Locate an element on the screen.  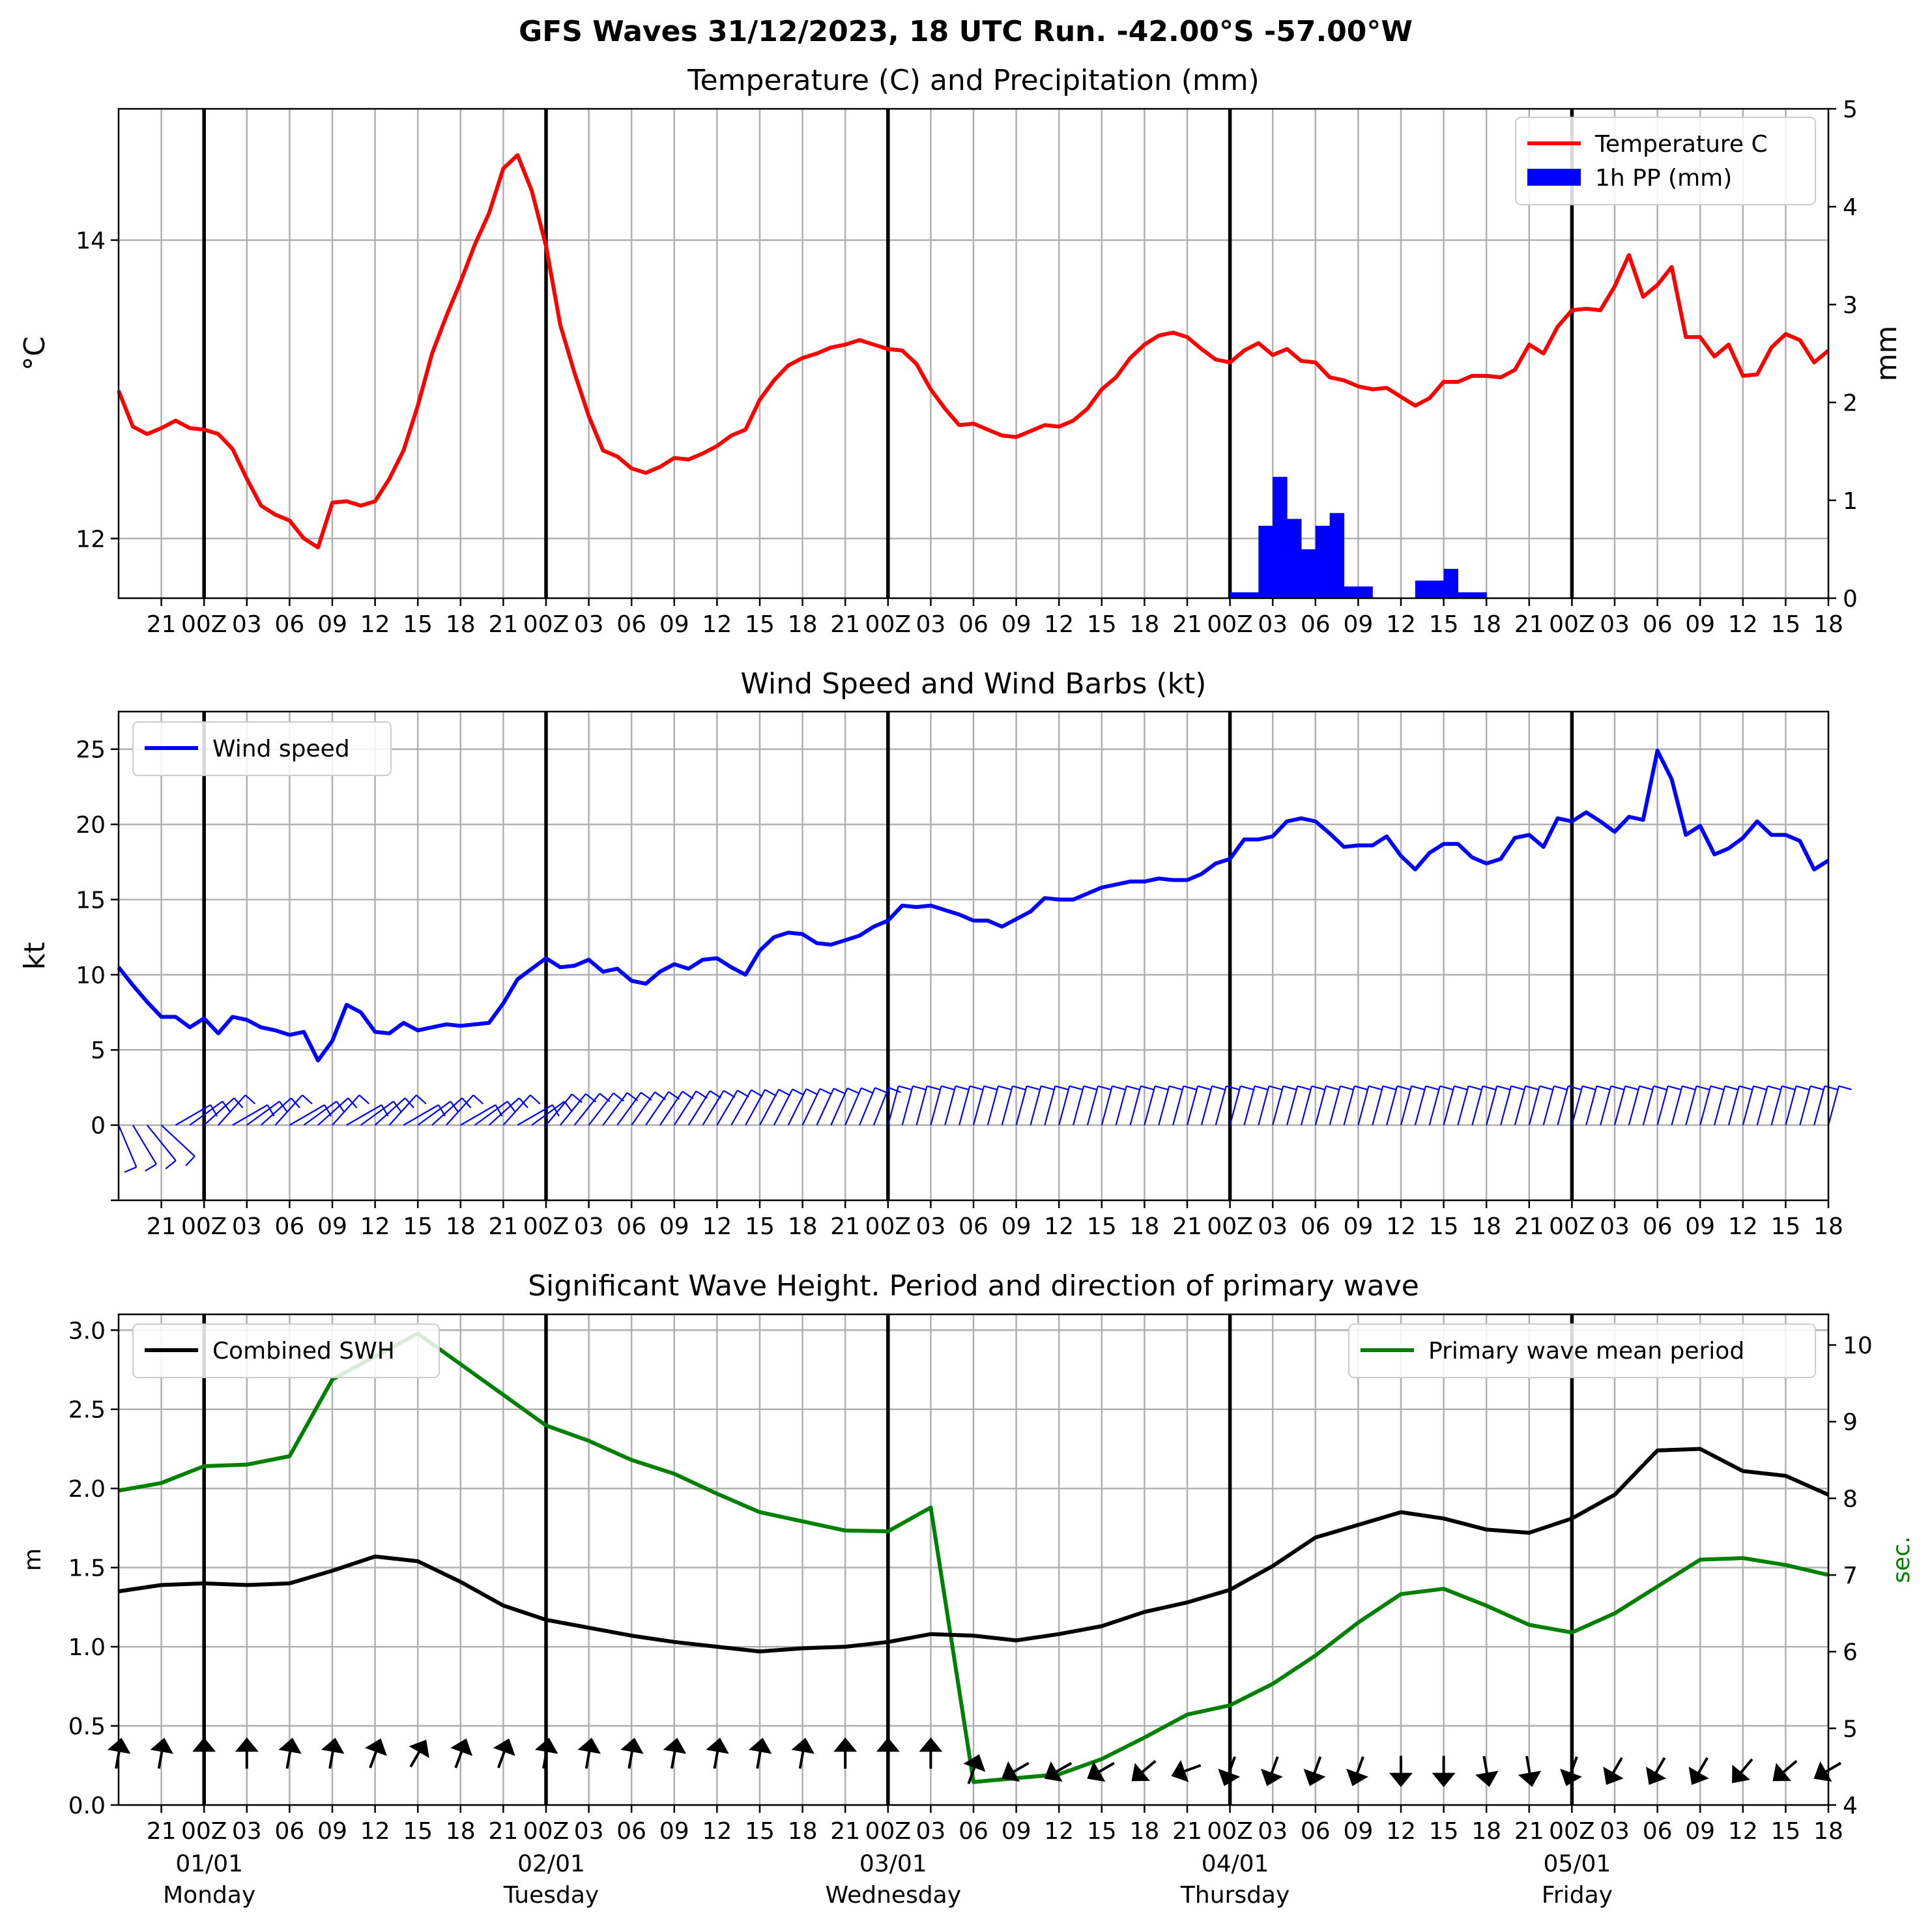
panel-title: Wind Speed and Wind Barbs (kt) is located at coordinates (974, 684).